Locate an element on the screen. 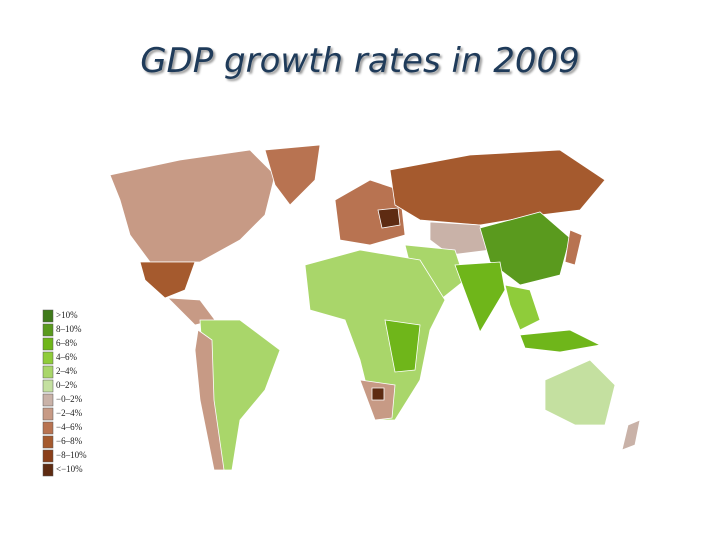 This screenshot has height=540, width=720. japan is located at coordinates (573, 247).